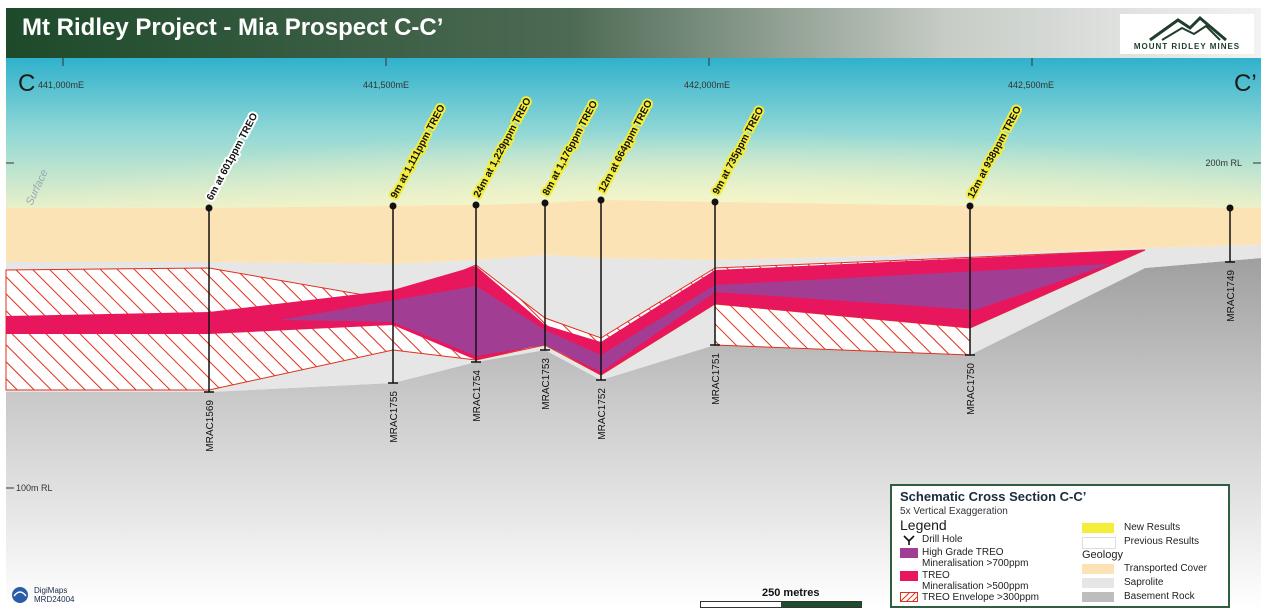  I want to click on legend-drill-hole-label: Drill Hole, so click(942, 539).